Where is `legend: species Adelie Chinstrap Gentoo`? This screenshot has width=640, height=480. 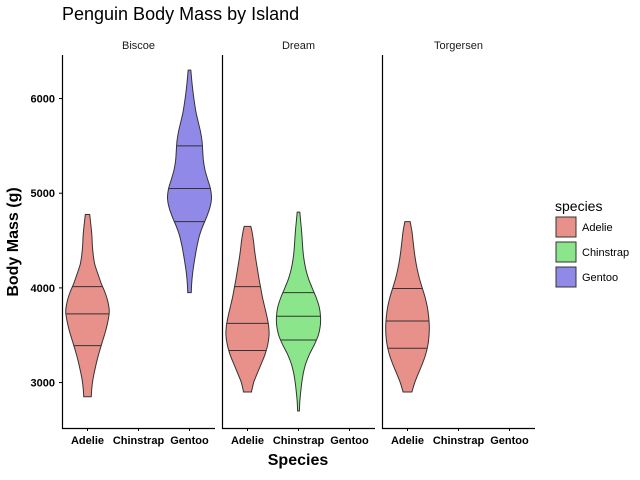 legend: species Adelie Chinstrap Gentoo is located at coordinates (592, 243).